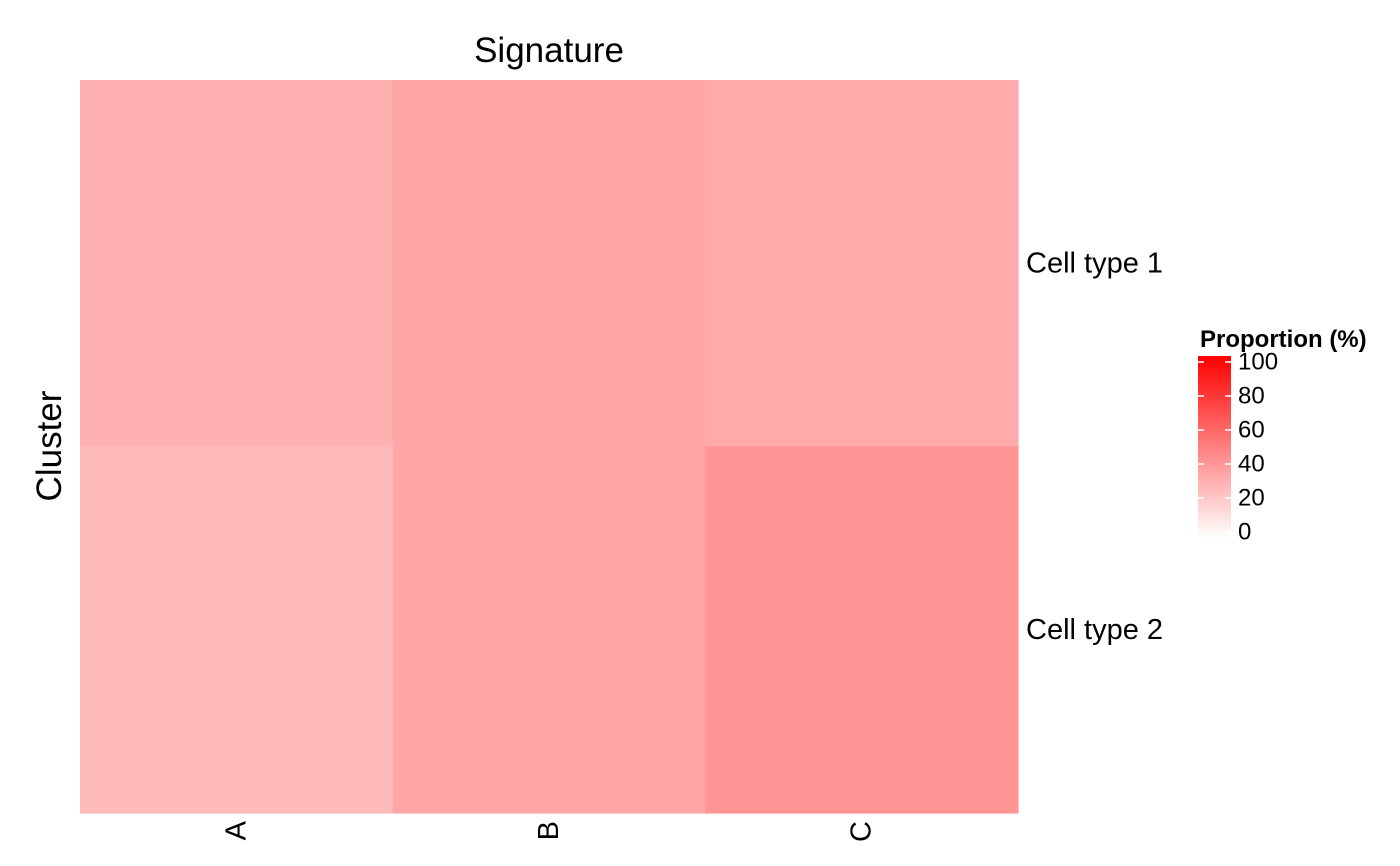 This screenshot has width=1400, height=866. What do you see at coordinates (1251, 498) in the screenshot?
I see `legend-tick-label: 20` at bounding box center [1251, 498].